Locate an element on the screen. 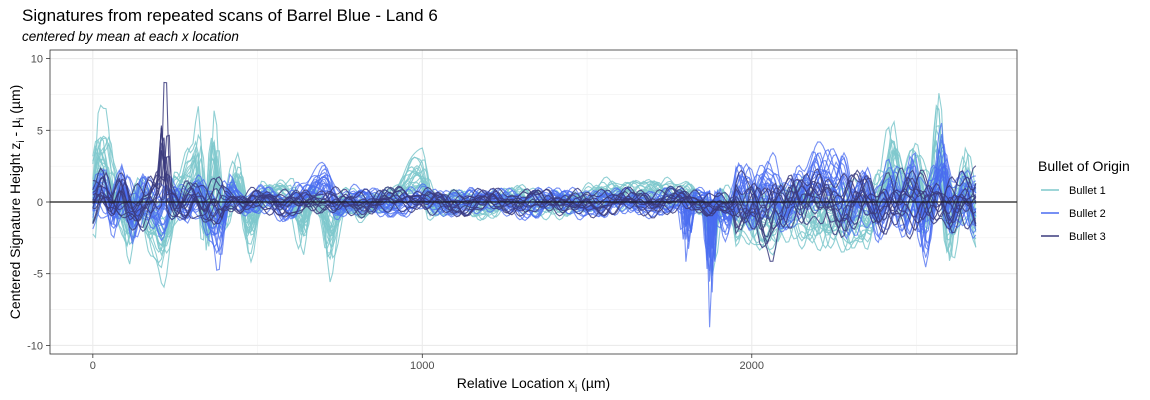 The width and height of the screenshot is (1150, 400). legend-title: Bullet of Origin is located at coordinates (1084, 166).